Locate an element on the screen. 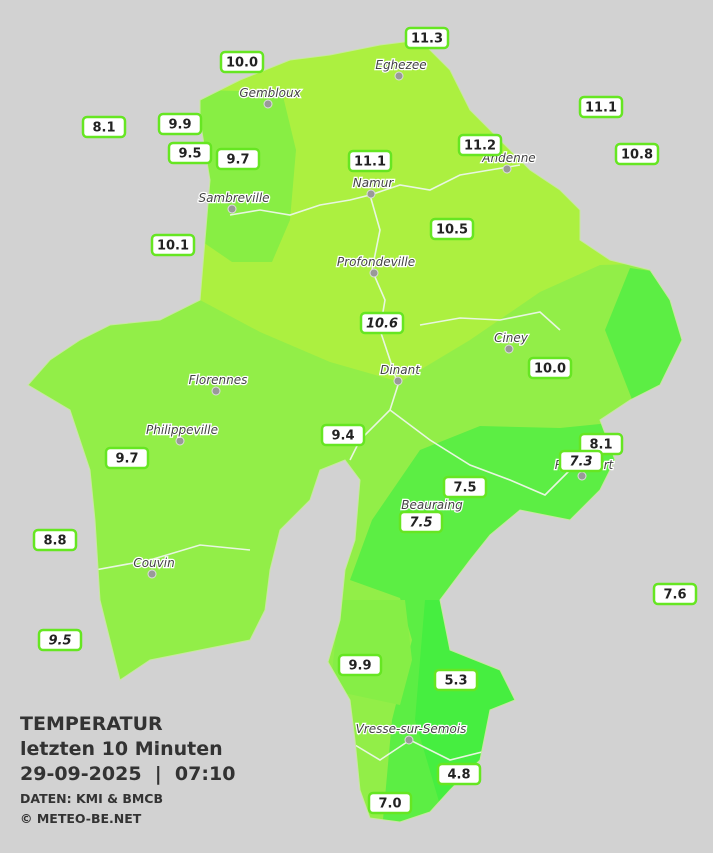  city-label: Ciney is located at coordinates (511, 338).